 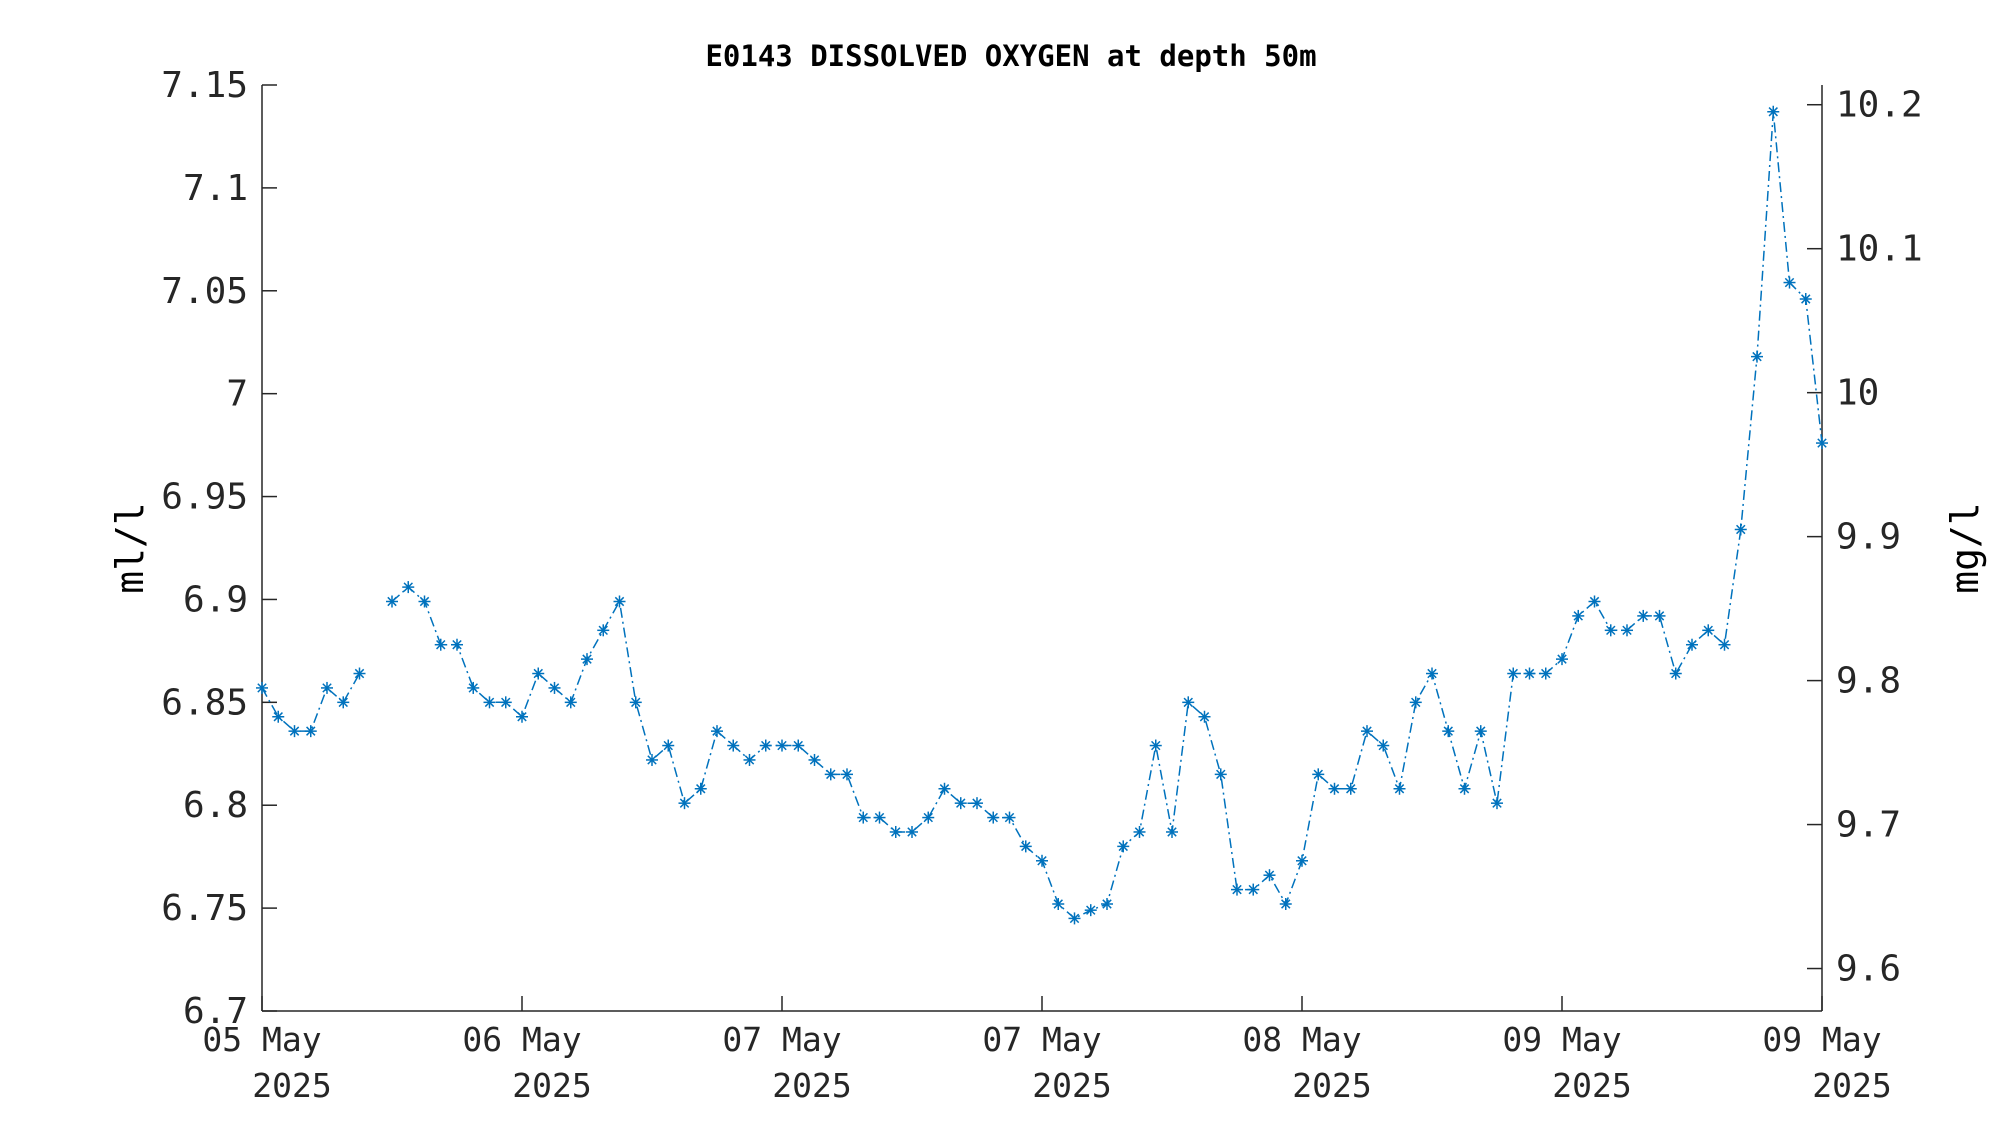 I want to click on right-y-ticks: 9.6 9.7 9.8 9.9 10 10.1 10.2, so click(x=1865, y=537).